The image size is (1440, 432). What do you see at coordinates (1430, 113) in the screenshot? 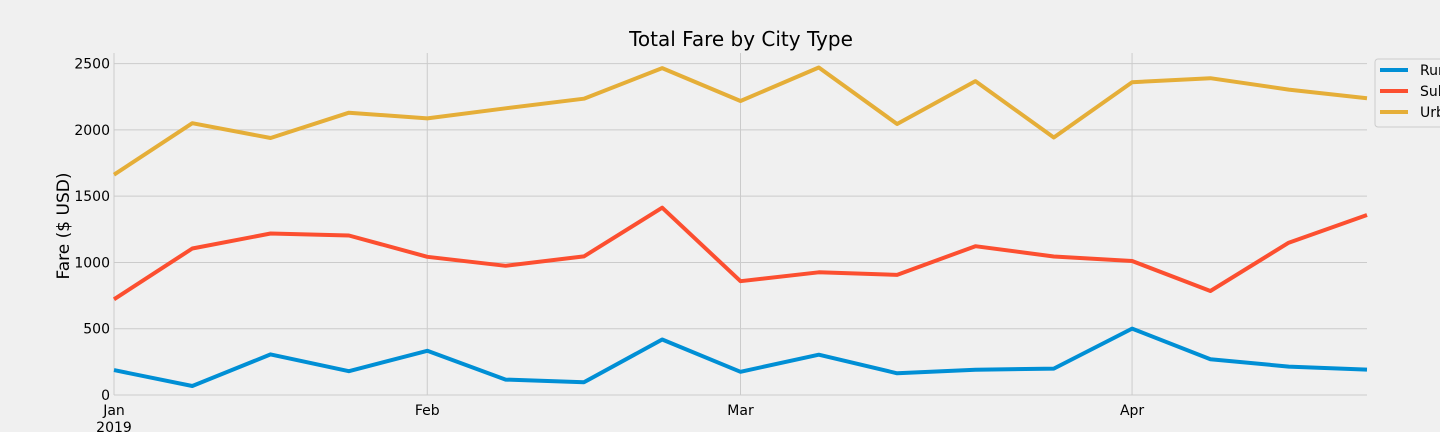
I see `legend-label-urban: Urb` at bounding box center [1430, 113].